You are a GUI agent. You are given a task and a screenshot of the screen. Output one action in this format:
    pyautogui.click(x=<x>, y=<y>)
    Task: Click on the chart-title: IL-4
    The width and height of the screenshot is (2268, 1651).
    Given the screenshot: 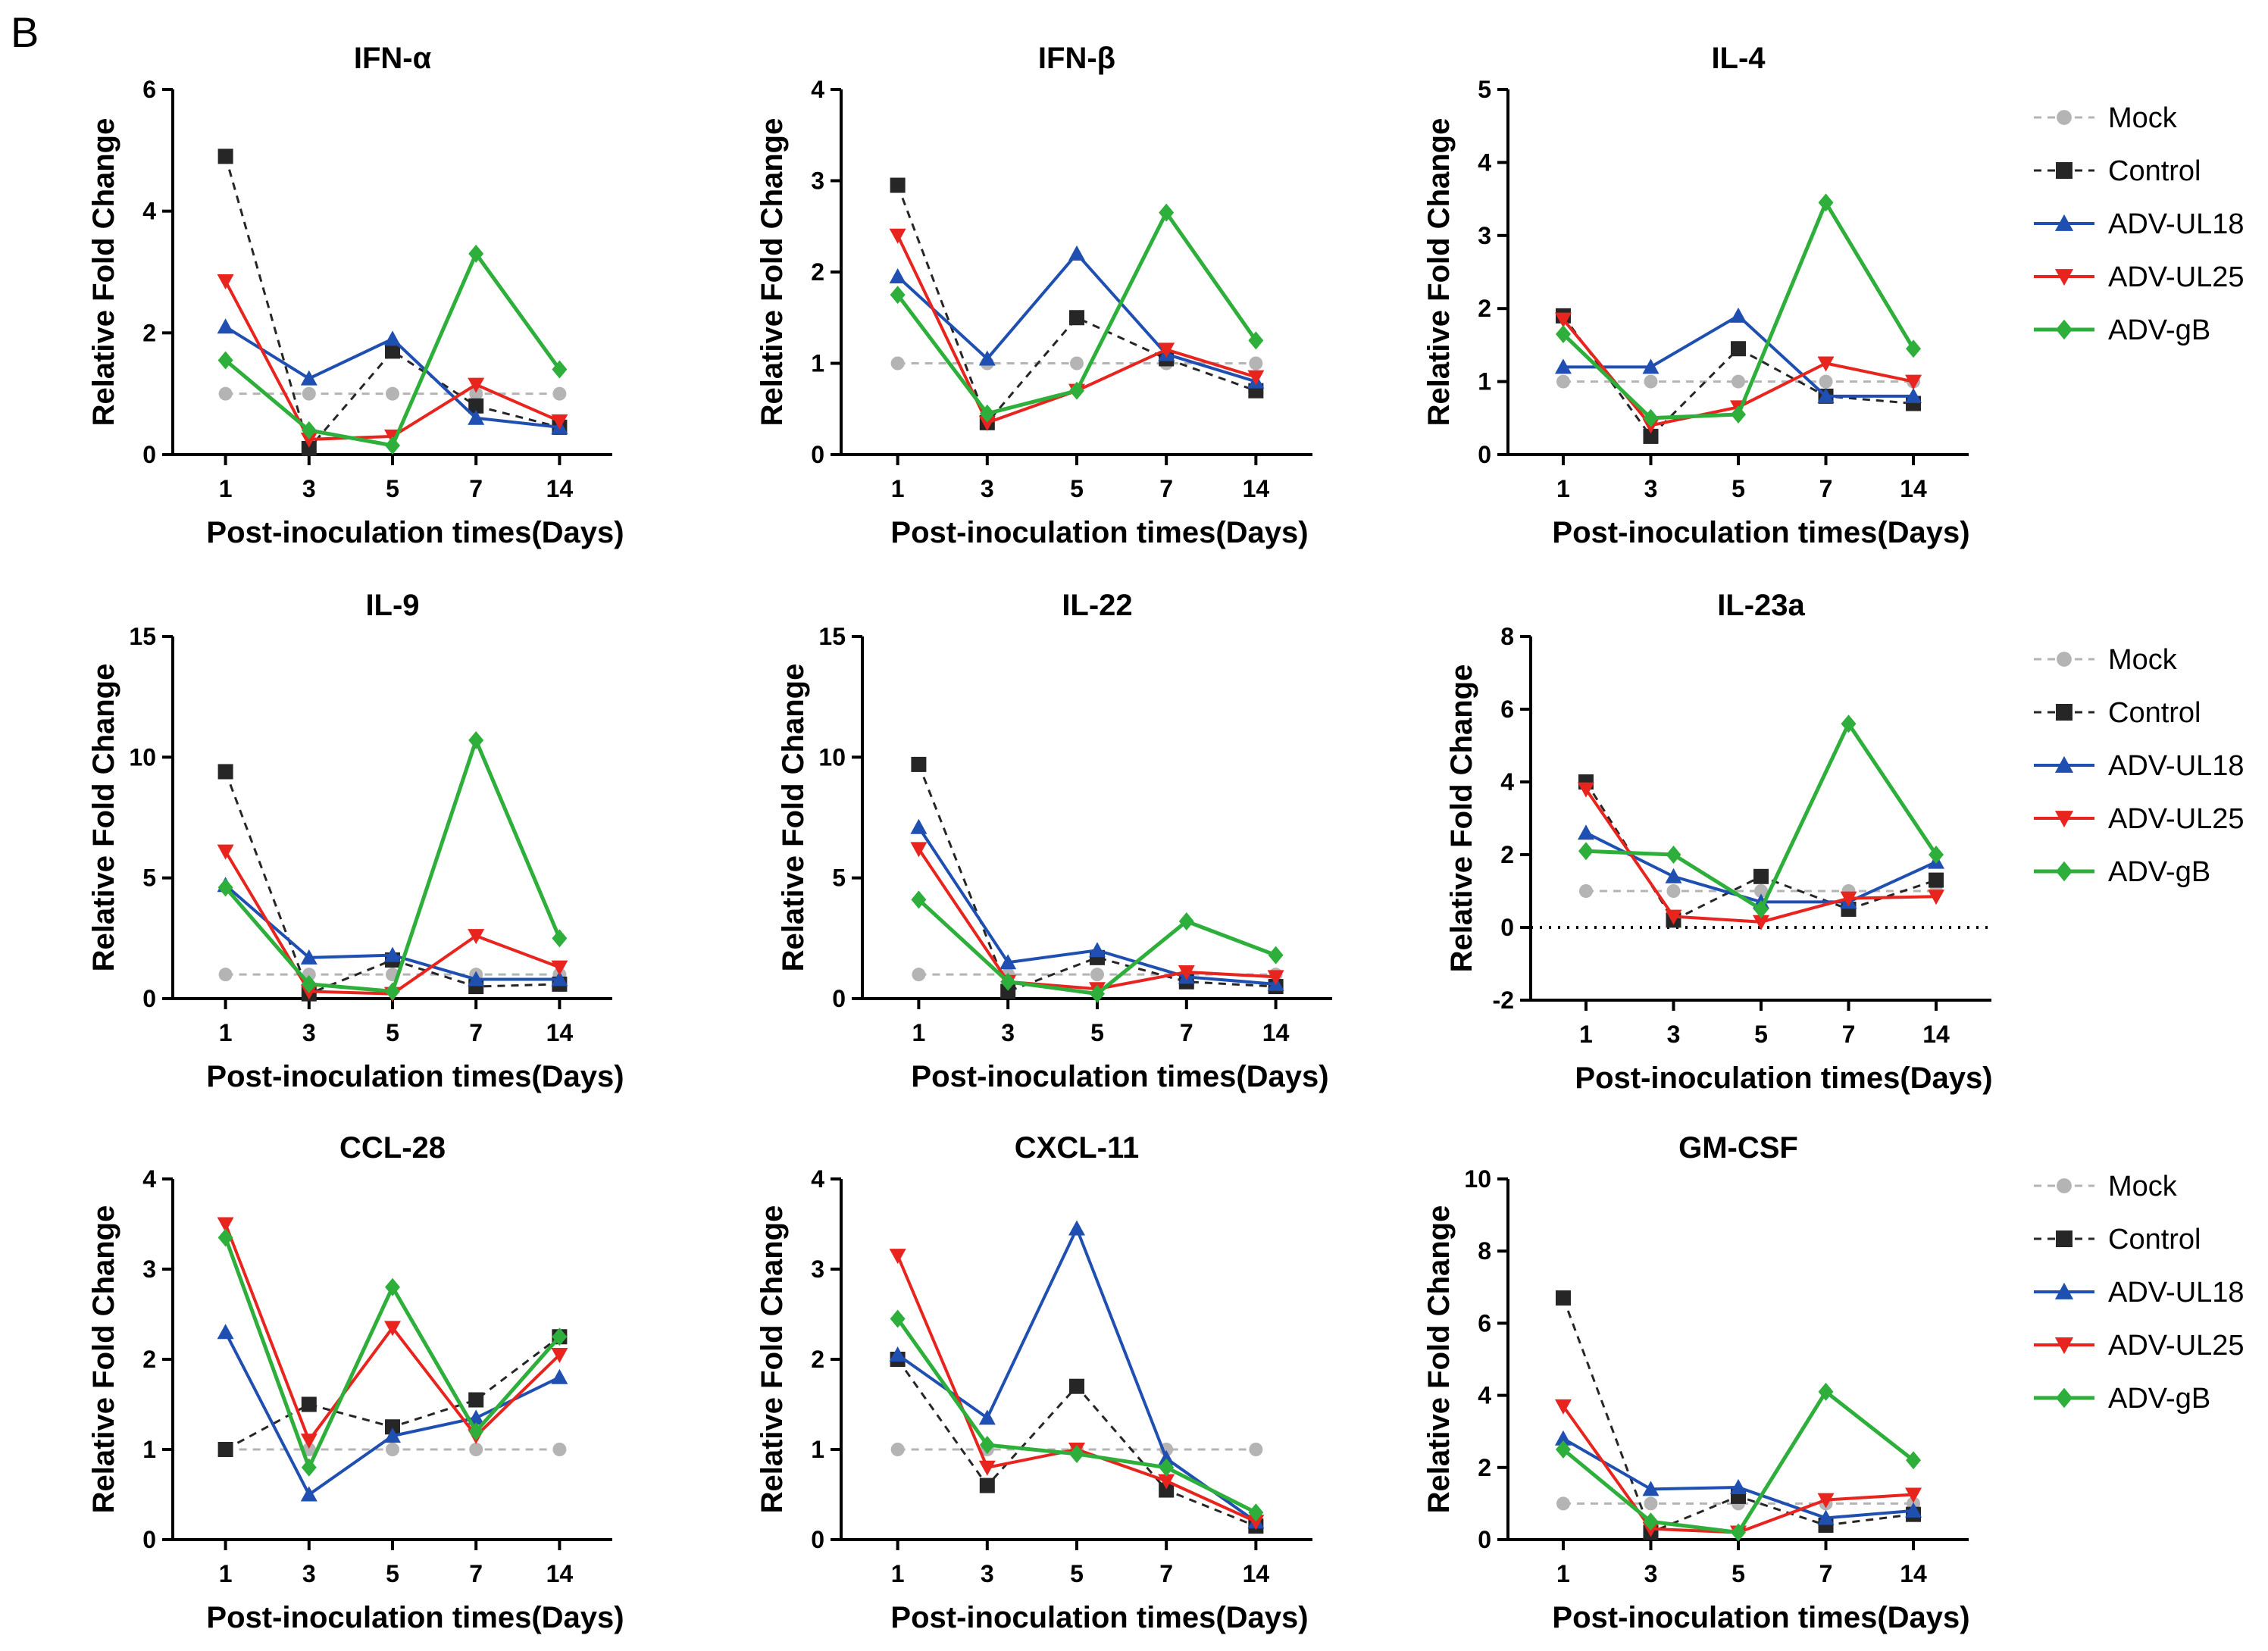 What is the action you would take?
    pyautogui.click(x=1739, y=58)
    